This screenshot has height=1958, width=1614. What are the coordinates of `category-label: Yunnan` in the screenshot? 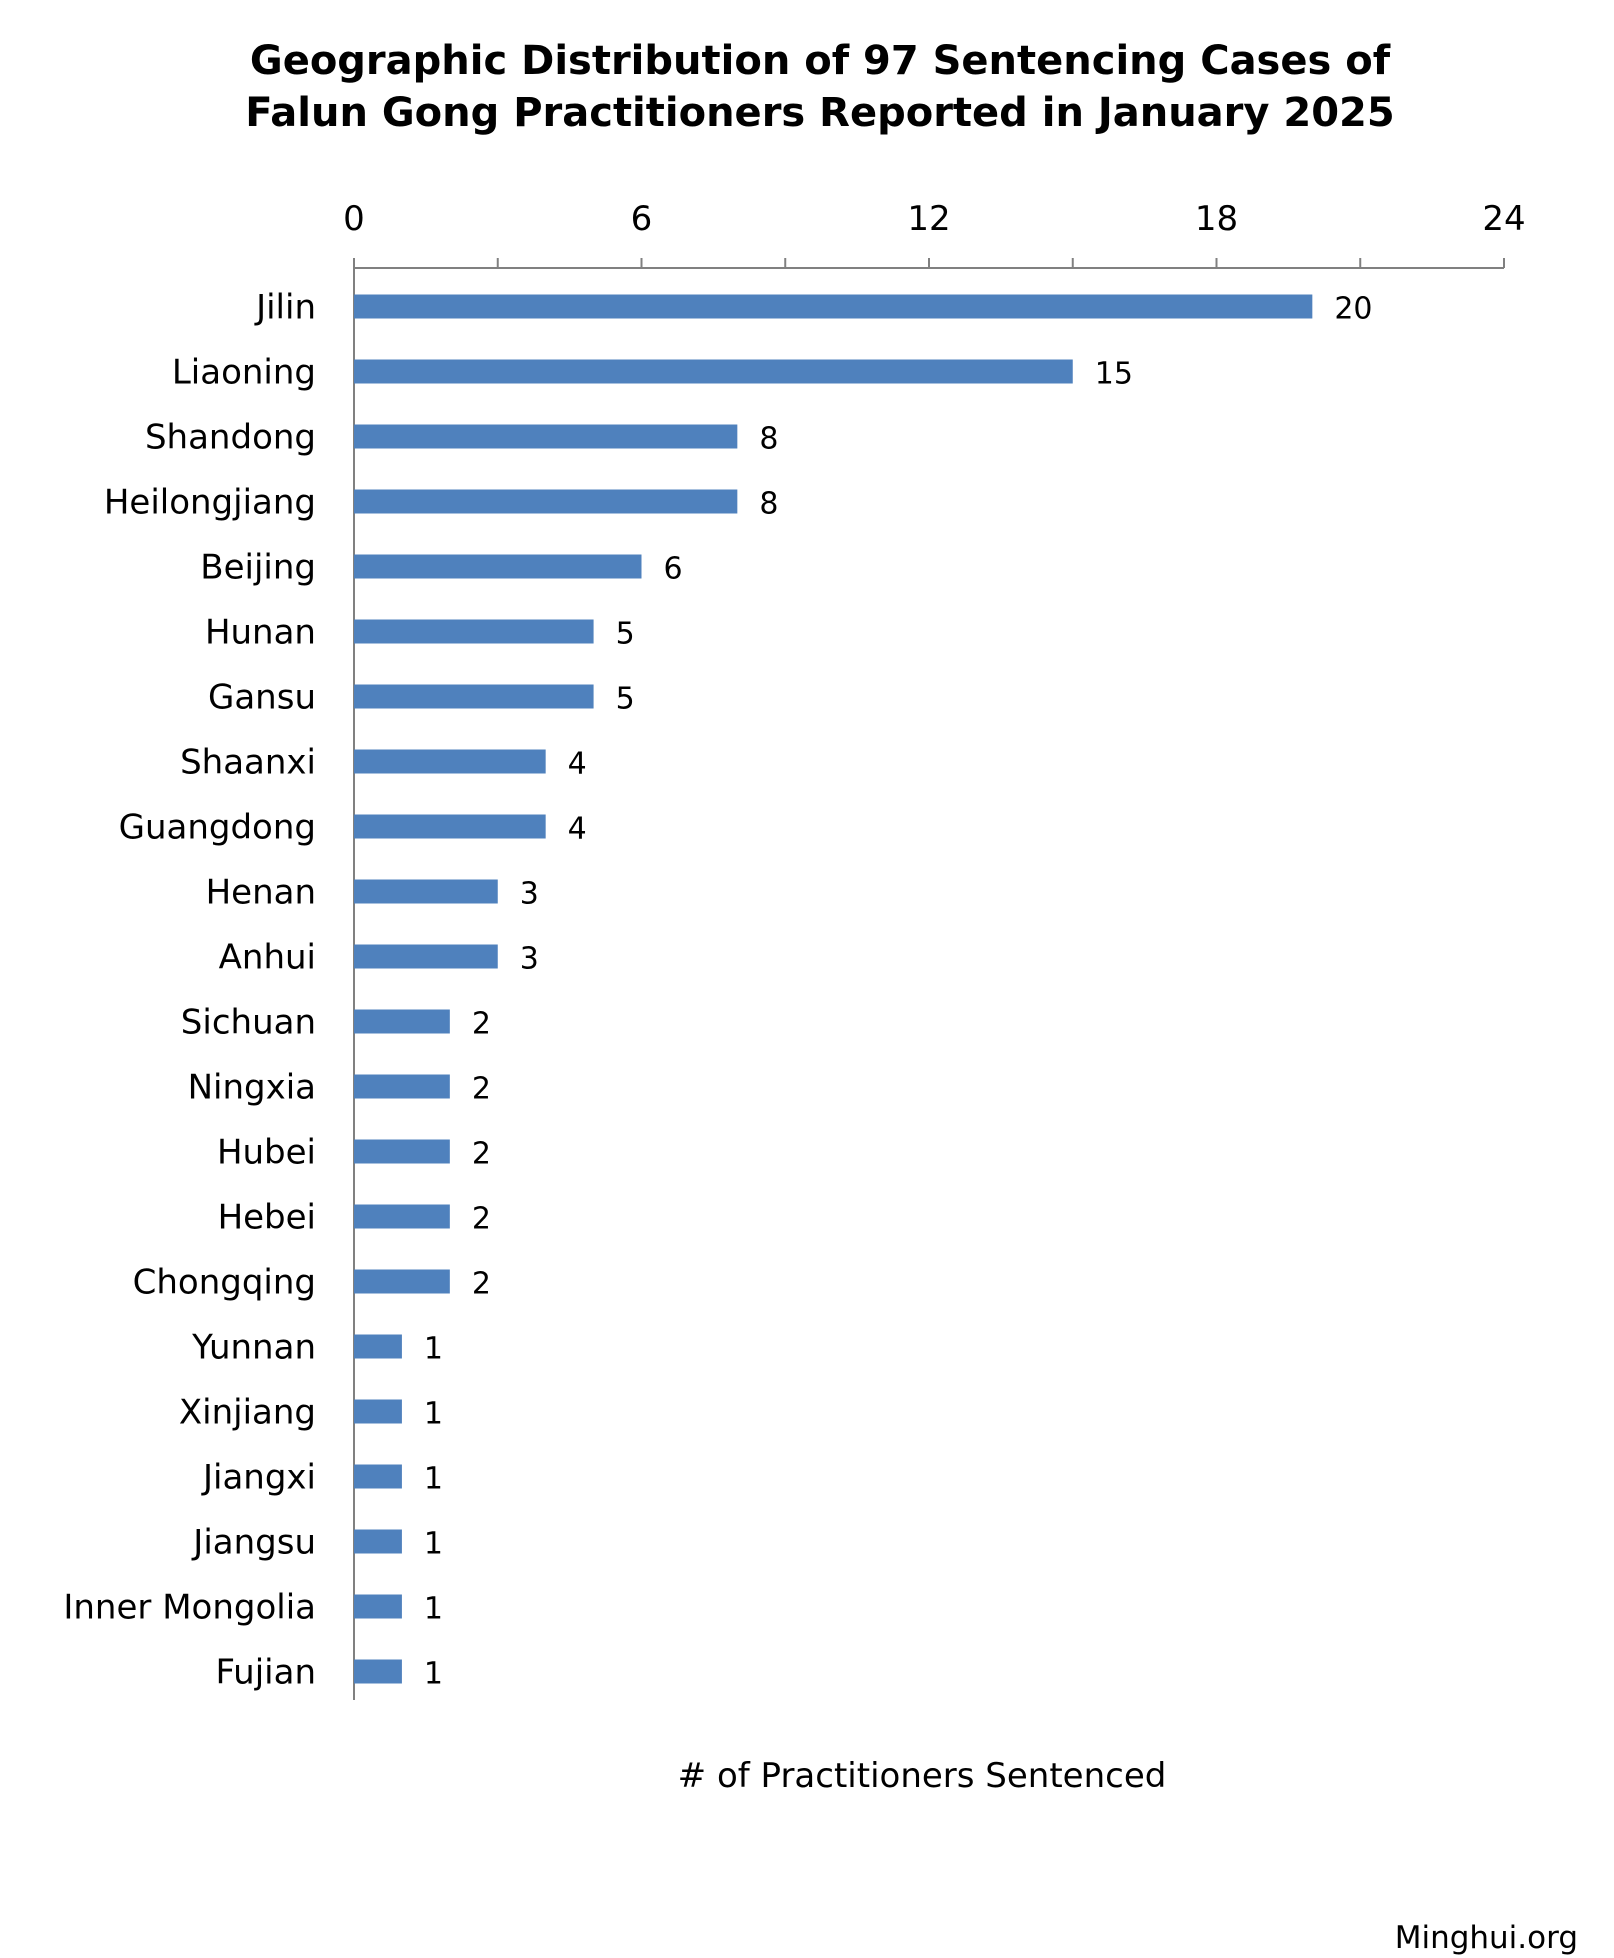 It's located at (253, 1348).